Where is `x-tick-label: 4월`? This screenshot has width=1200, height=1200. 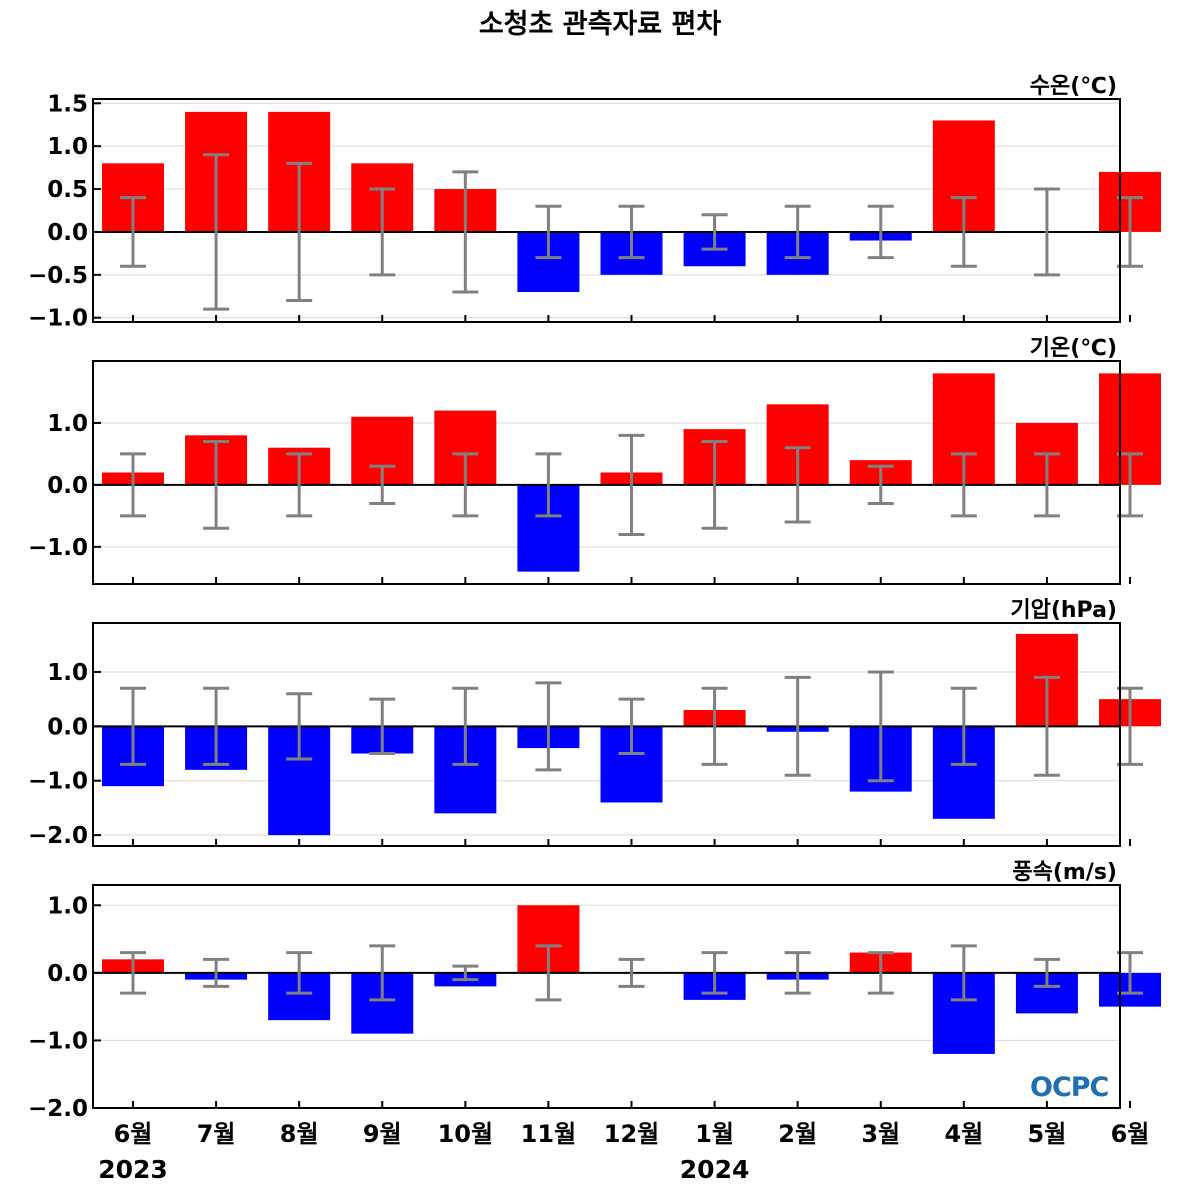 x-tick-label: 4월 is located at coordinates (963, 1134).